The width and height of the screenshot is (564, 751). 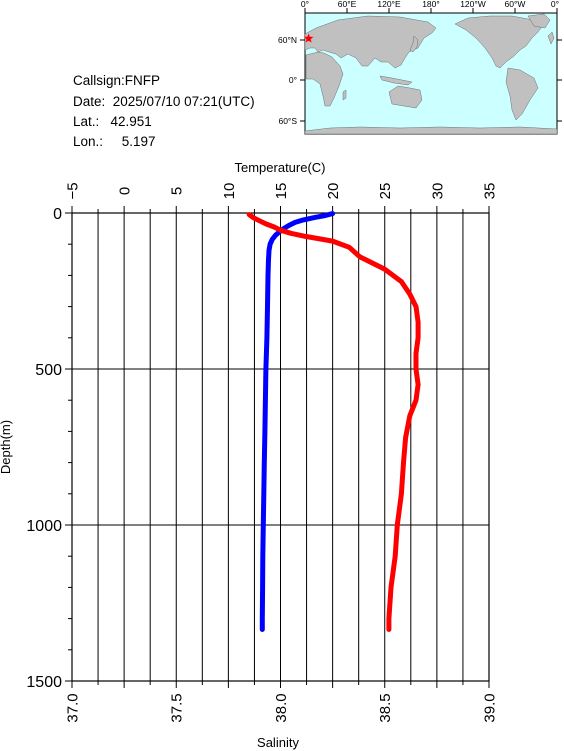 What do you see at coordinates (73, 190) in the screenshot?
I see `temperature-tick-label-0: −5` at bounding box center [73, 190].